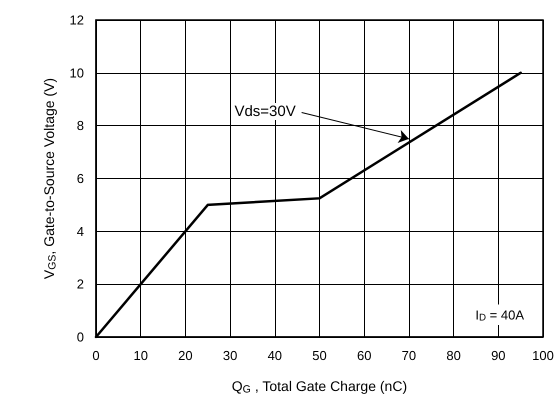  What do you see at coordinates (80, 284) in the screenshot?
I see `y-tick-label: 2` at bounding box center [80, 284].